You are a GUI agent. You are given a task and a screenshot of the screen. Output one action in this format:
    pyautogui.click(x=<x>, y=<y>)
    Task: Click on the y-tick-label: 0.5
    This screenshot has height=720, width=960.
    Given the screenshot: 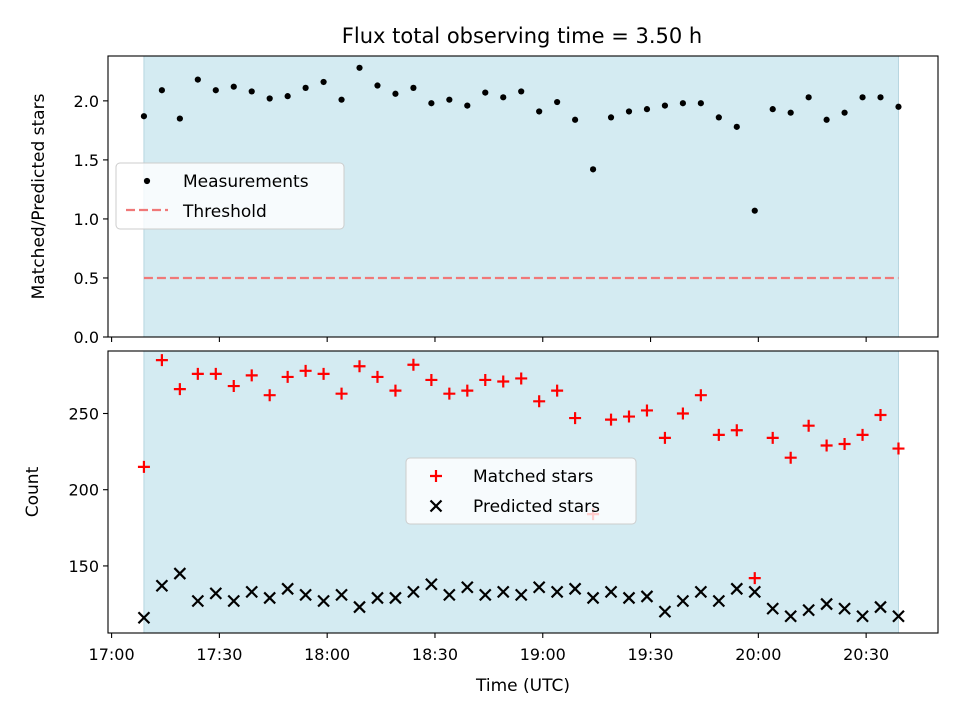 What is the action you would take?
    pyautogui.click(x=86, y=278)
    